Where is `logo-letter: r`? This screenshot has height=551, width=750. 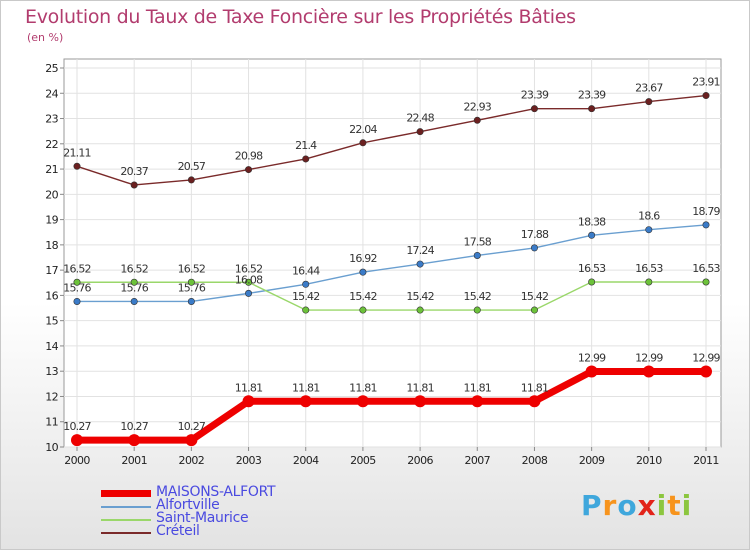
logo-letter: r is located at coordinates (610, 505).